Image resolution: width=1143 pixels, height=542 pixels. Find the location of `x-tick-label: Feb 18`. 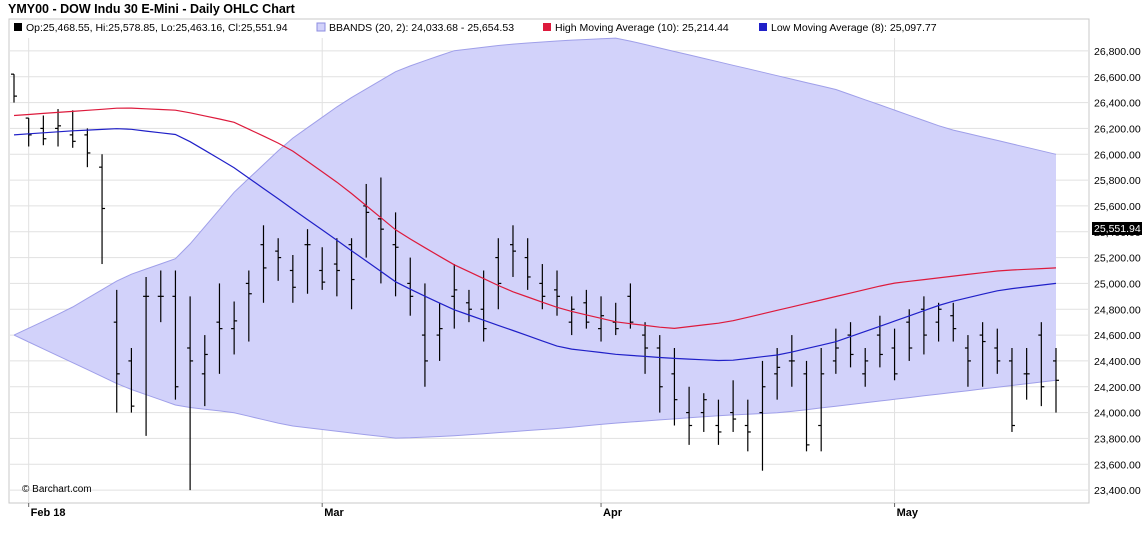

x-tick-label: Feb 18 is located at coordinates (48, 513).